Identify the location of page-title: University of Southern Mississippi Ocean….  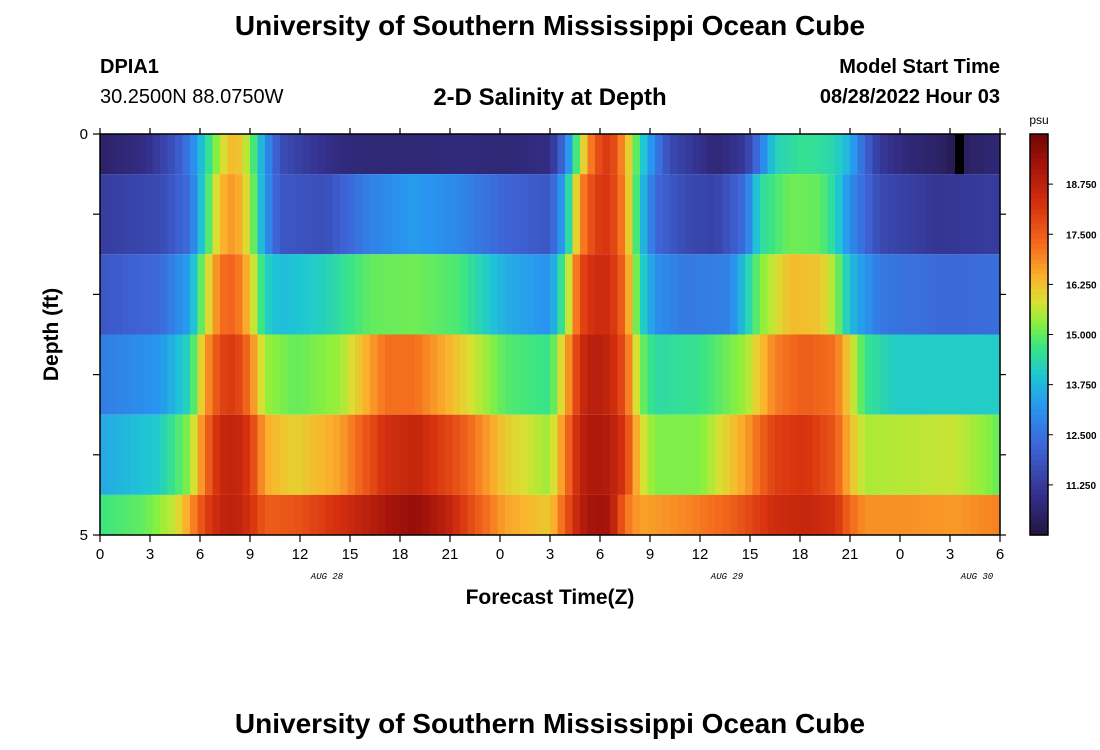
(550, 25).